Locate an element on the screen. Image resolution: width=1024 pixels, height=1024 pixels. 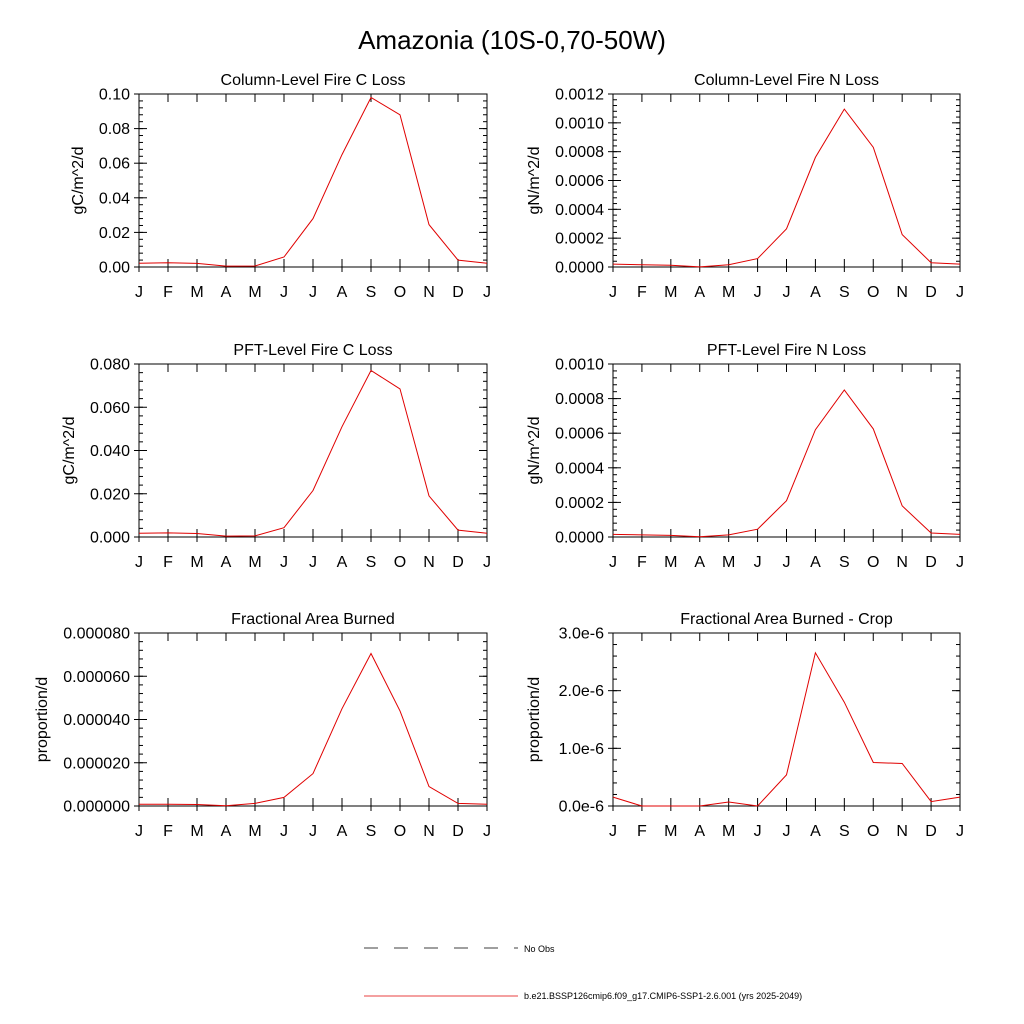
panel-title: Column-Level Fire N Loss is located at coordinates (786, 80).